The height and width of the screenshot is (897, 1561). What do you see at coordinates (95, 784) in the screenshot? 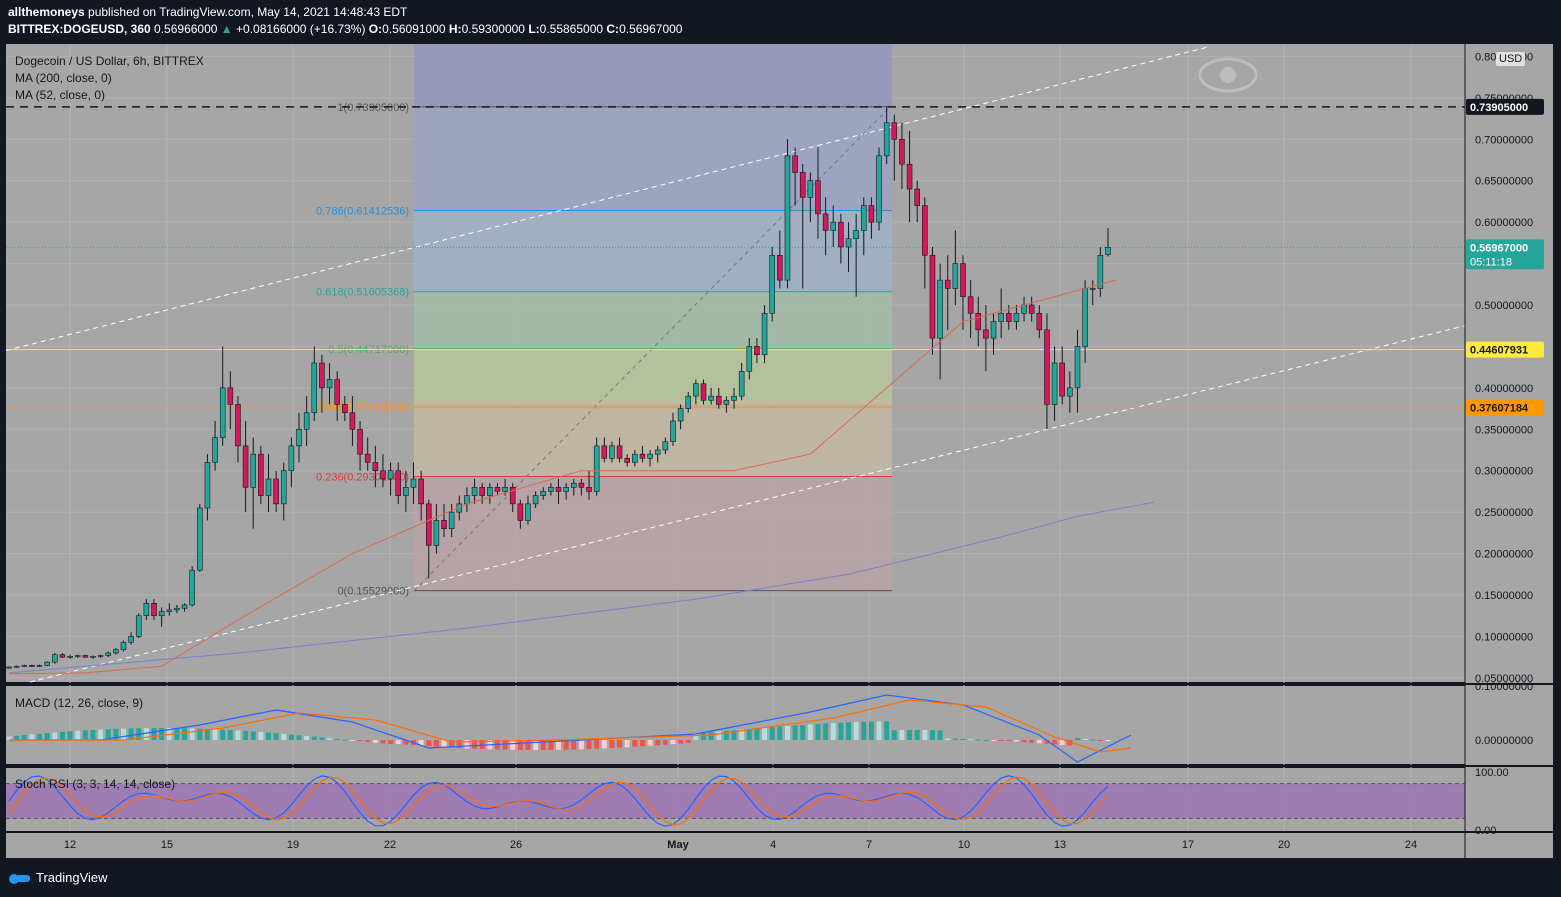
I see `stoch-rsi-label: Stoch RSI (3, 3, 14, 14, close)` at bounding box center [95, 784].